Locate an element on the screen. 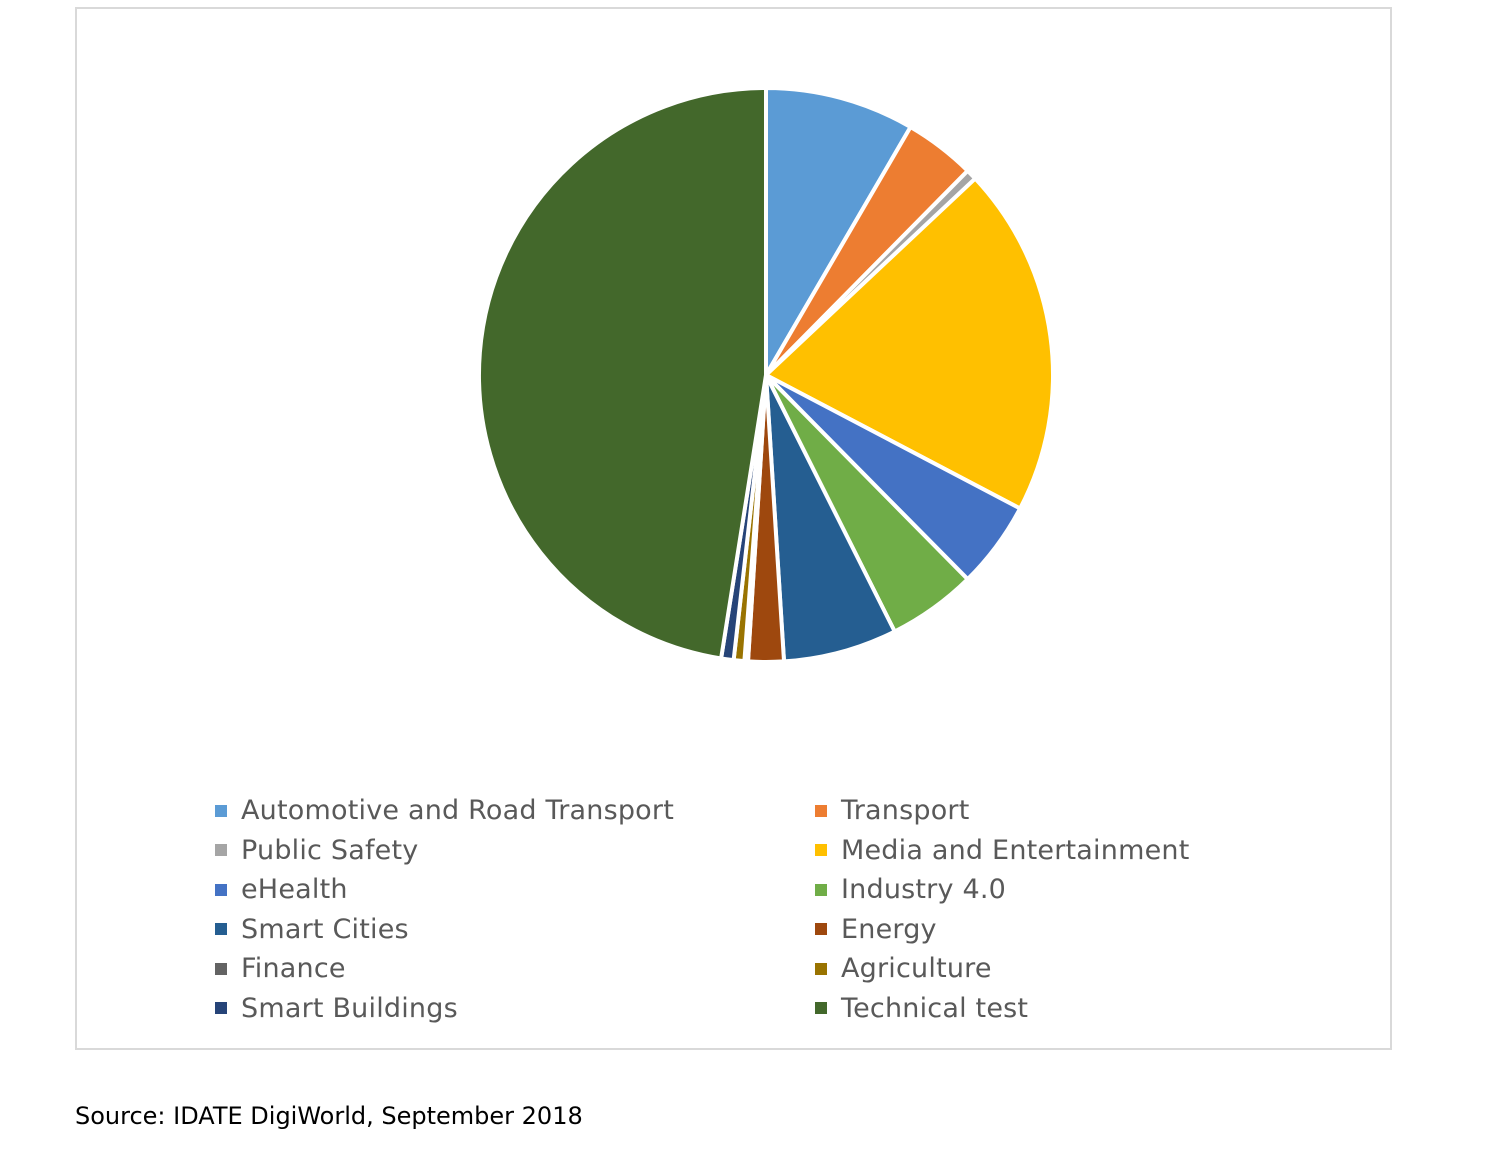 The width and height of the screenshot is (1486, 1150). legend-label: Automotive and Road Transport is located at coordinates (457, 811).